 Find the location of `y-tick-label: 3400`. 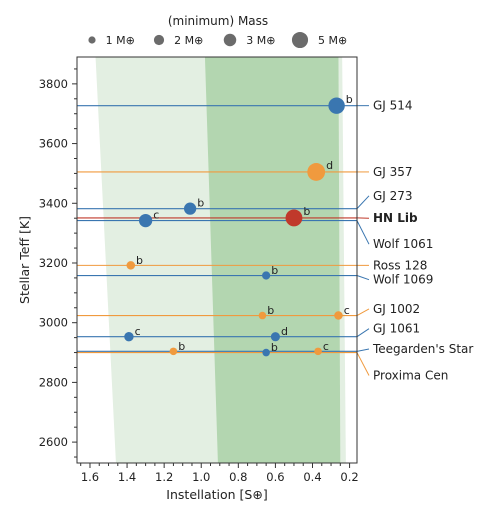

y-tick-label: 3400 is located at coordinates (53, 203).